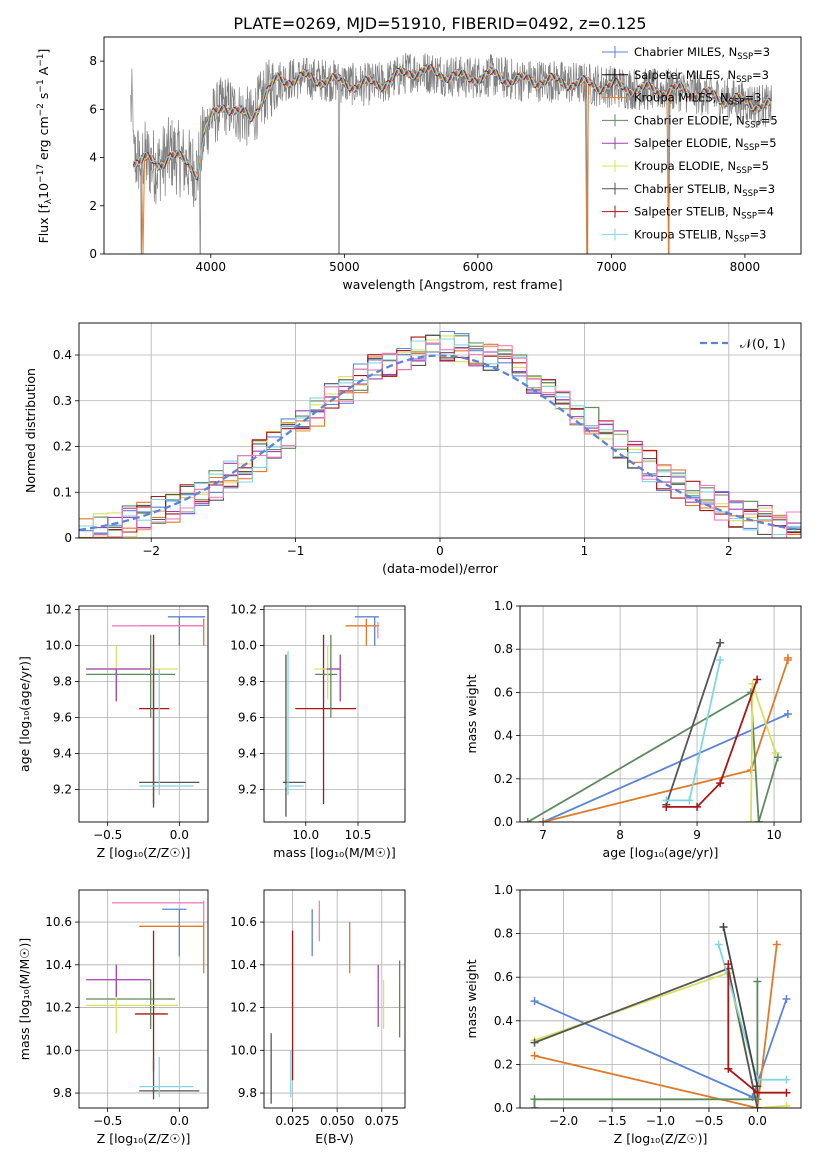 Image resolution: width=819 pixels, height=1170 pixels. Describe the element at coordinates (697, 835) in the screenshot. I see `x-tick-label: 9` at that location.